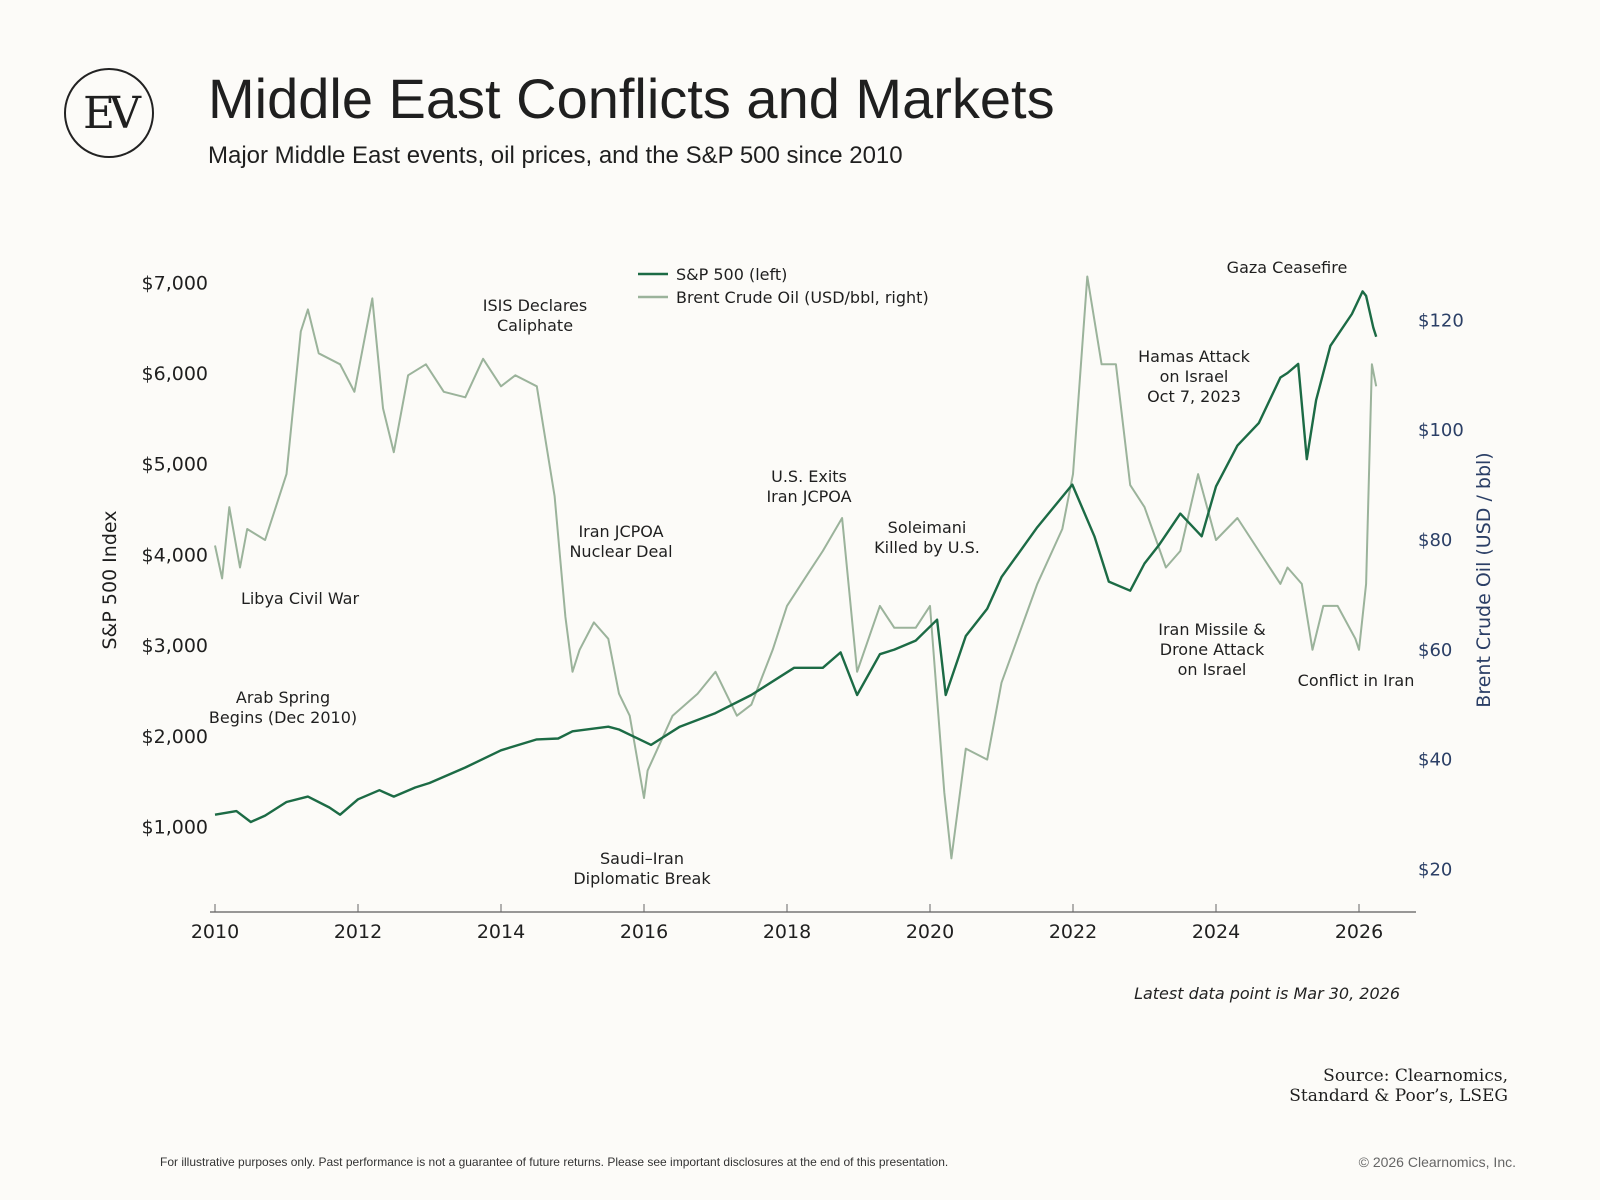 The height and width of the screenshot is (1200, 1600). I want to click on y-left-tick-label: $4,000, so click(175, 555).